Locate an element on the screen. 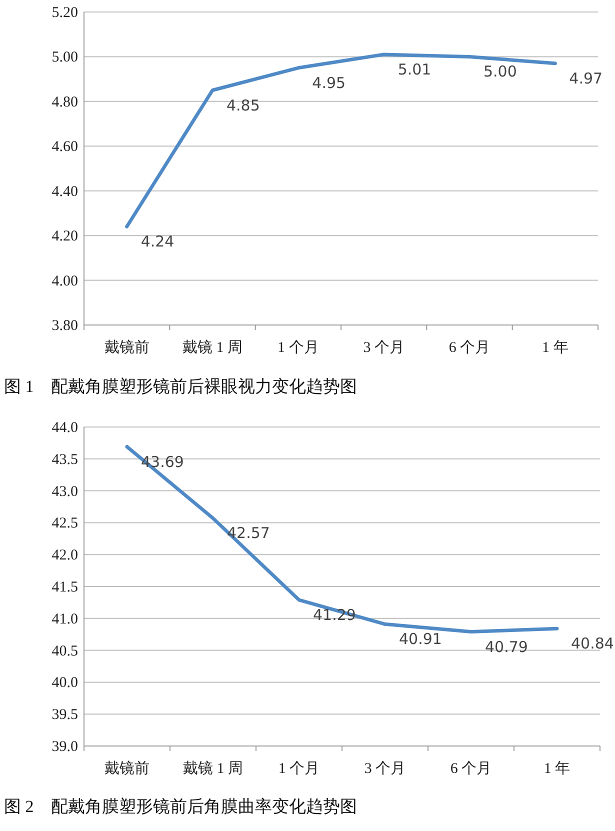 The image size is (615, 831). y-tick-label: 4.60 is located at coordinates (65, 147).